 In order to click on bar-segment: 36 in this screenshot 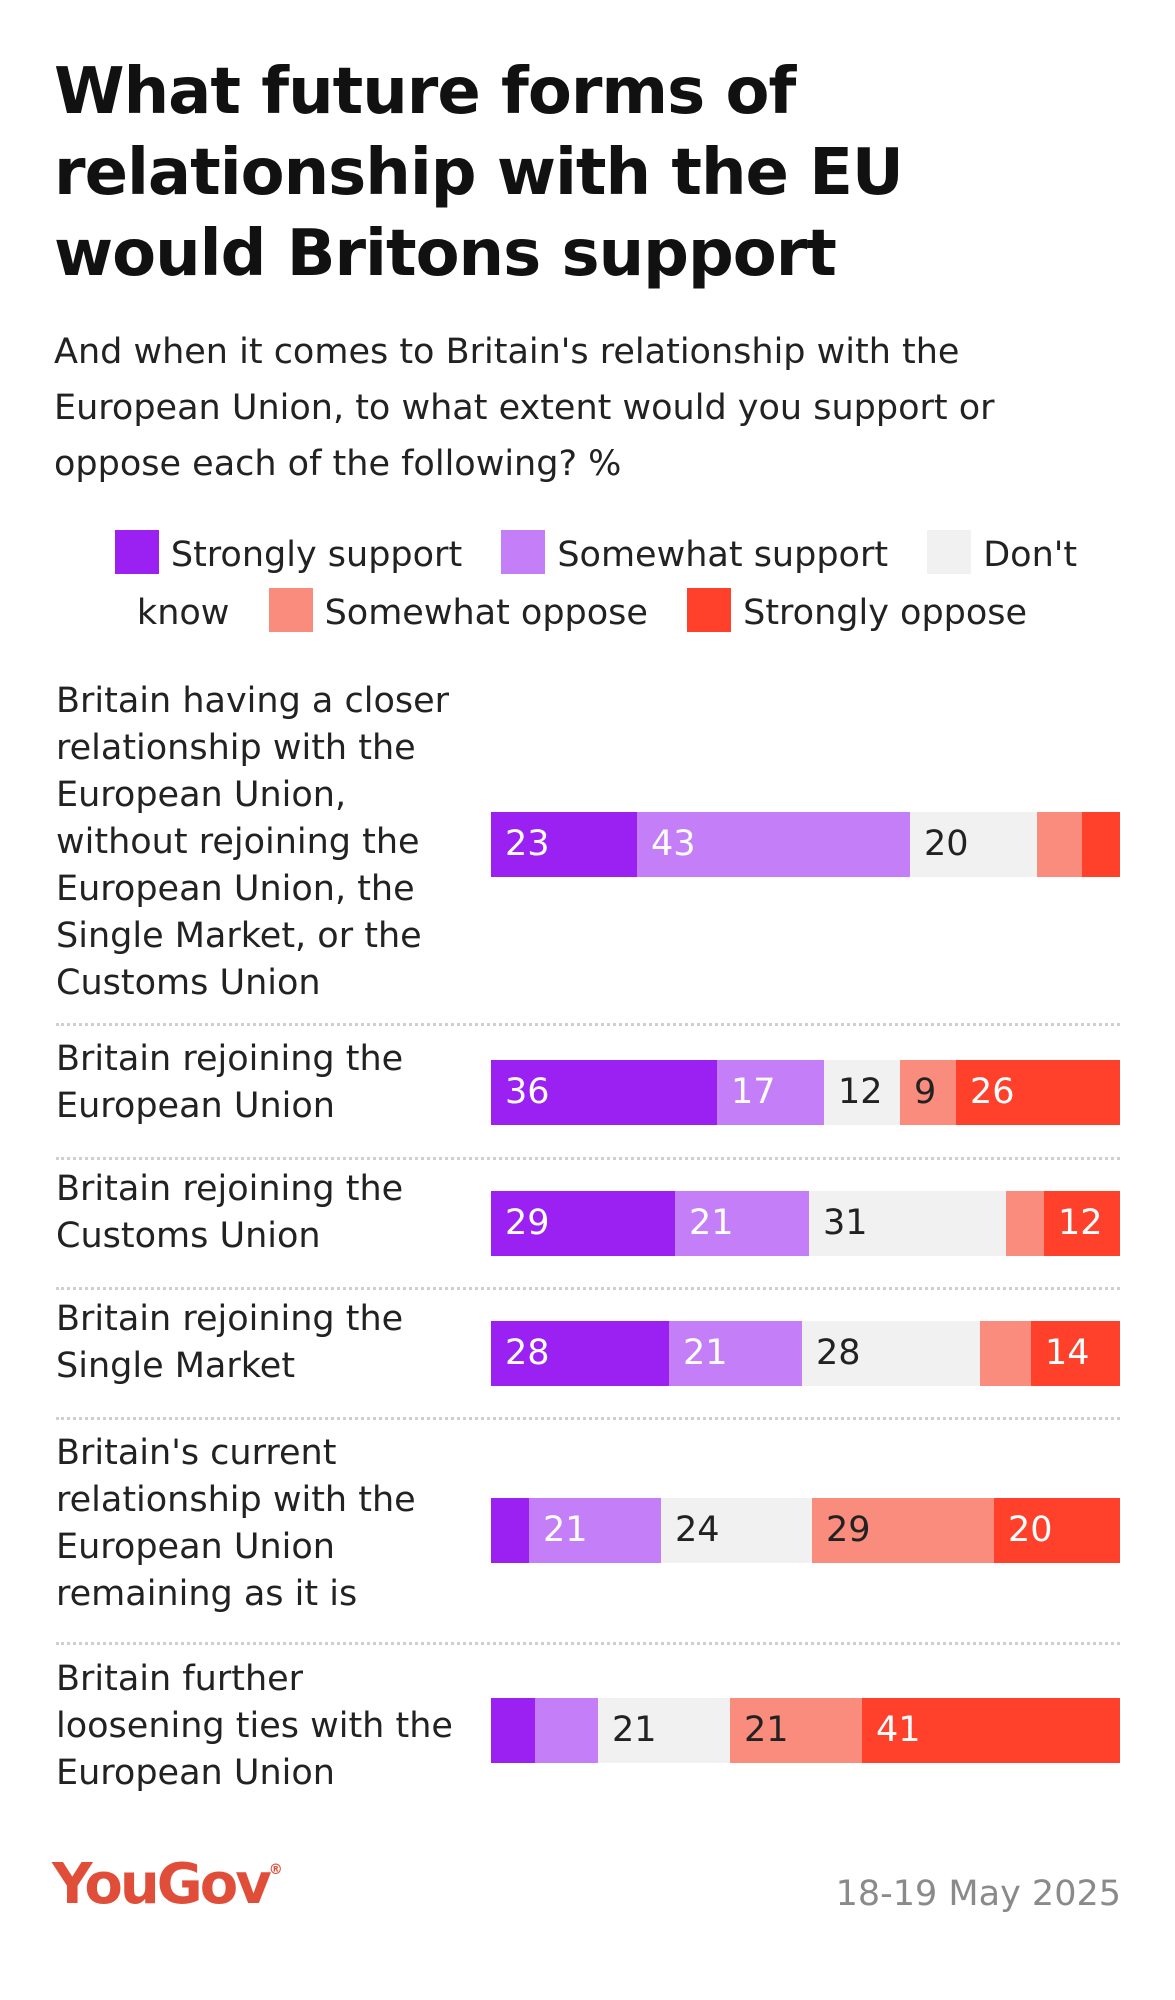, I will do `click(604, 1092)`.